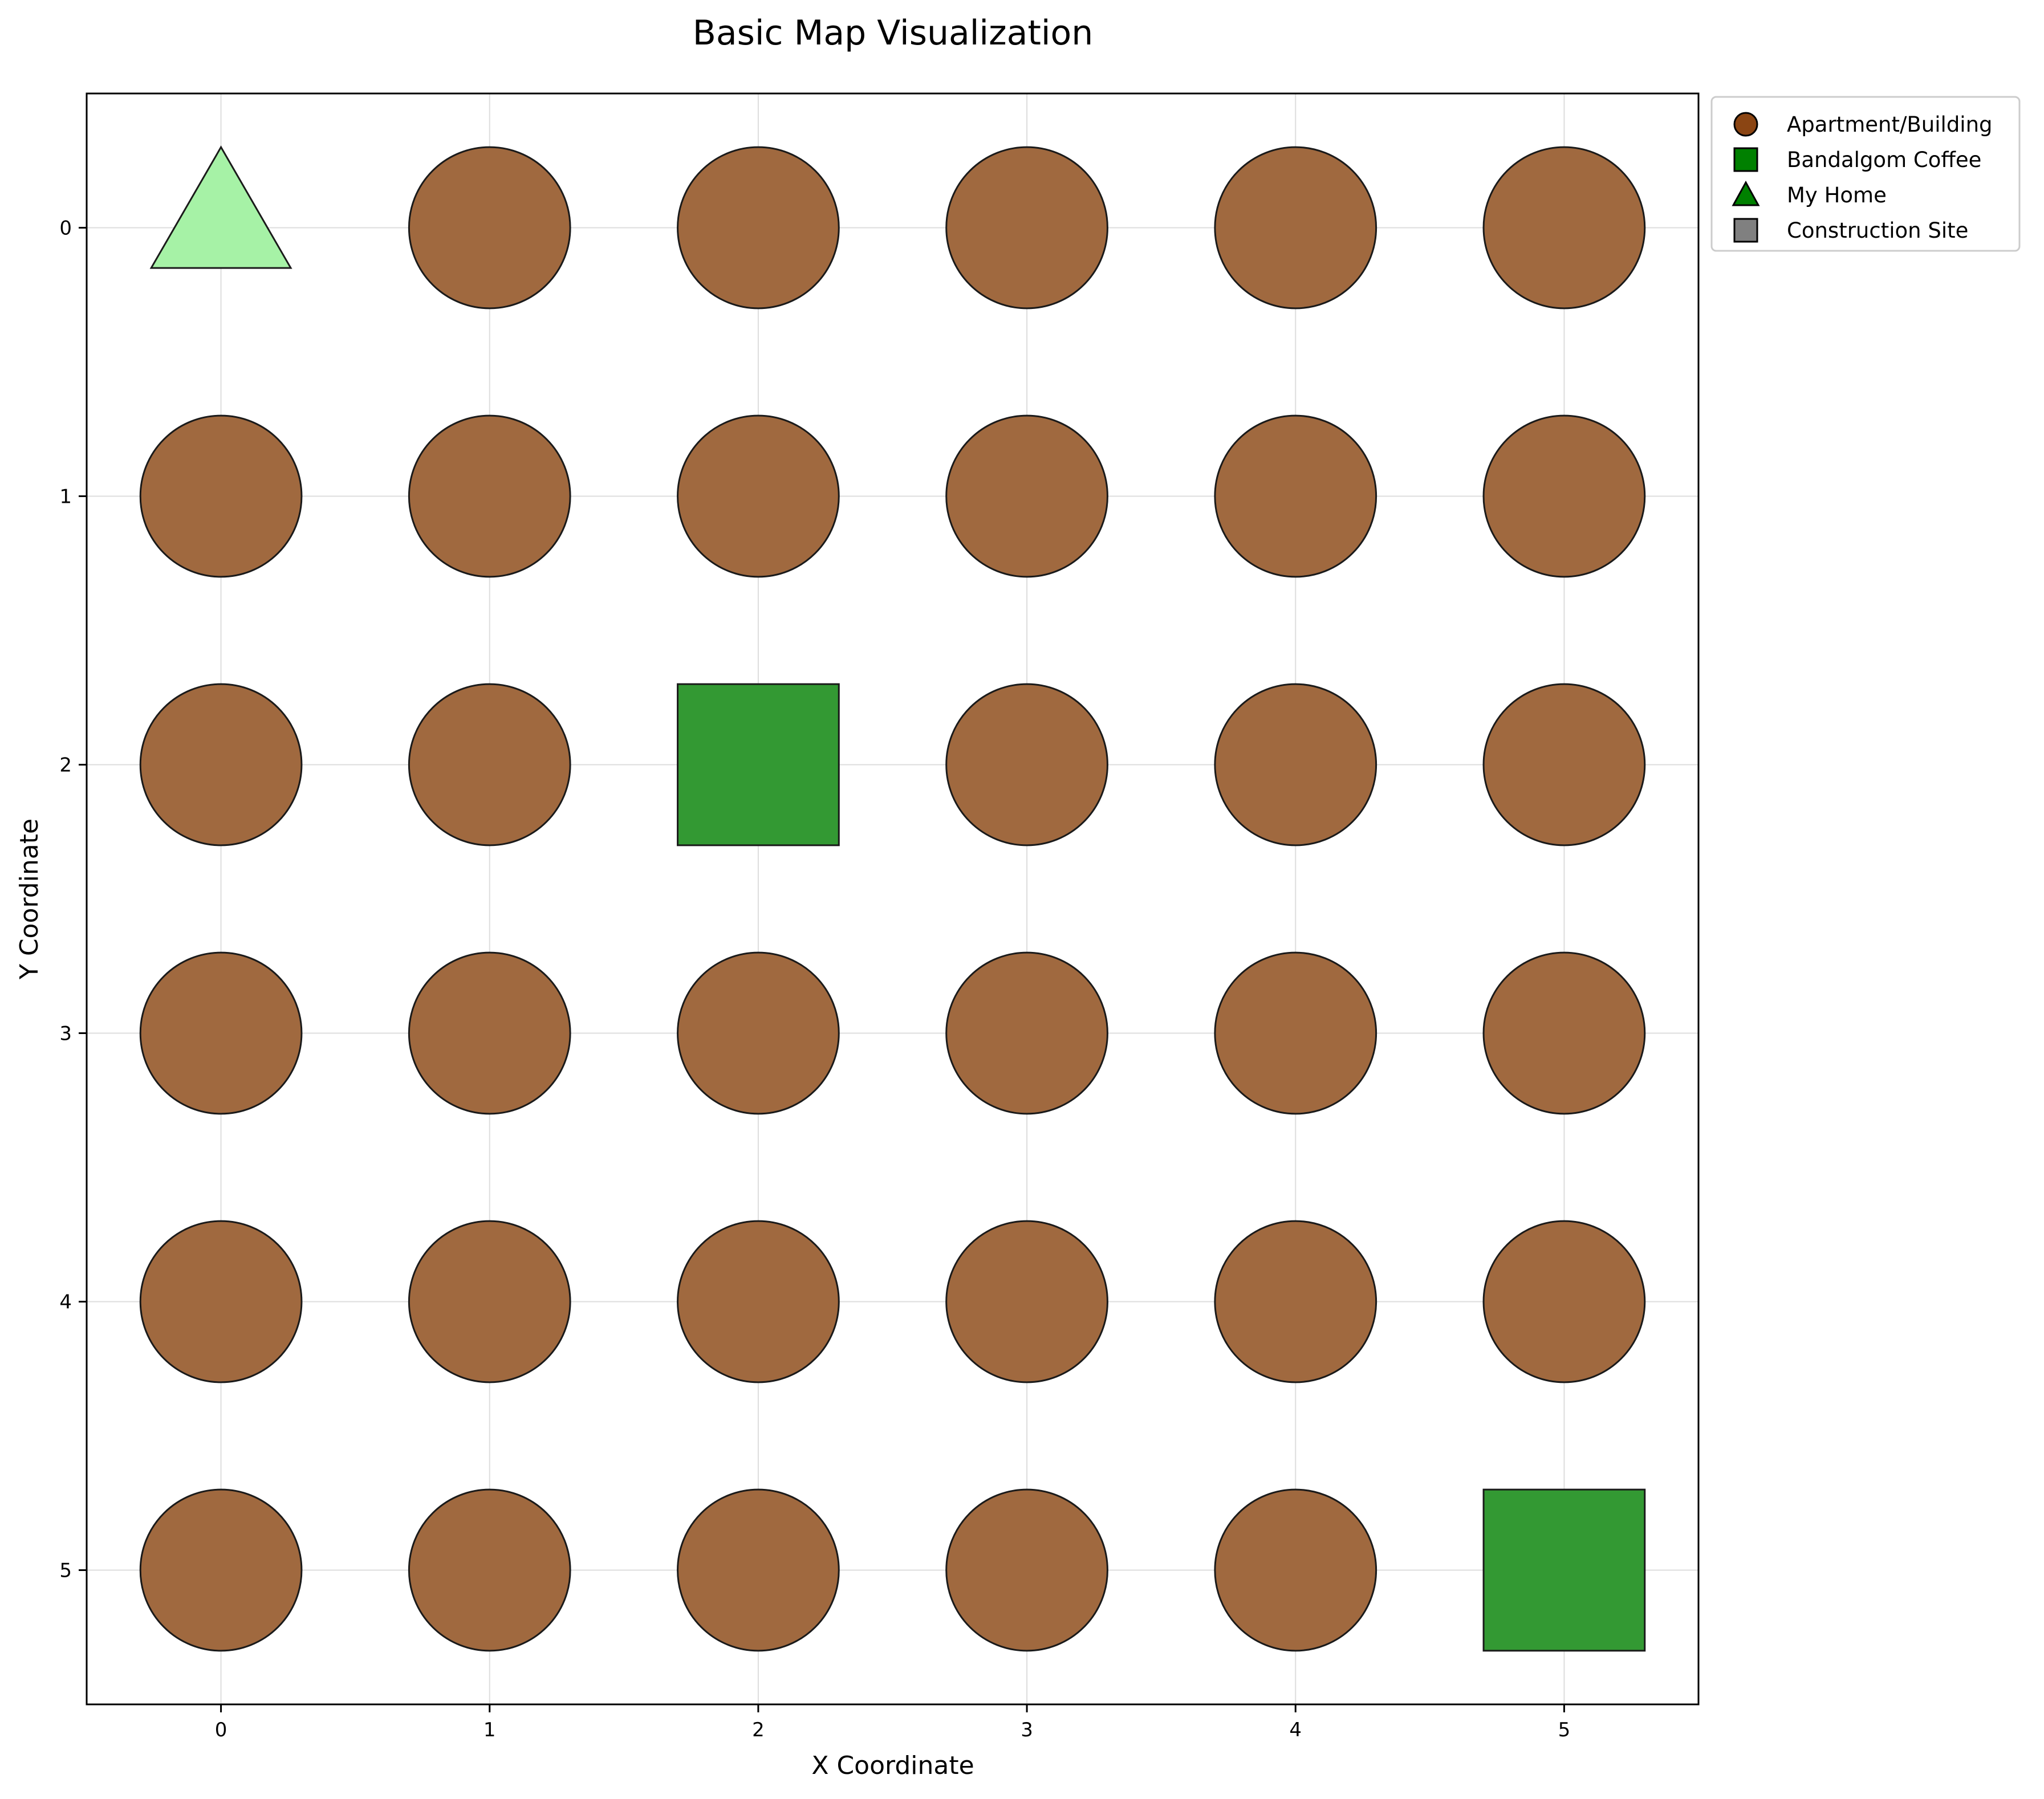  I want to click on legend-frame, so click(1866, 174).